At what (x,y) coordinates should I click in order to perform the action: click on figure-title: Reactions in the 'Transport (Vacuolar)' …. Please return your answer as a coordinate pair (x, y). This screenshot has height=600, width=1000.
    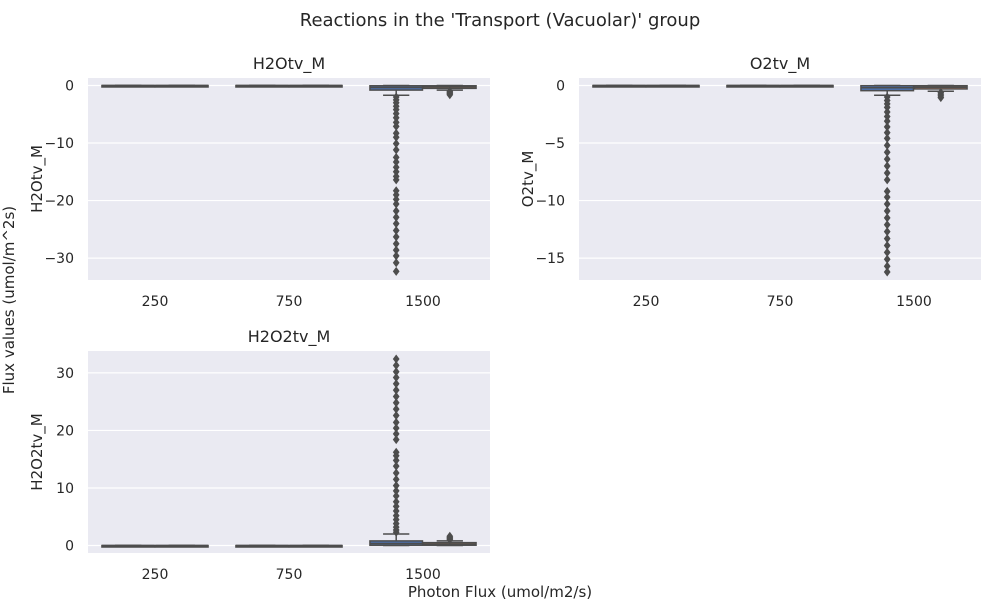
    Looking at the image, I should click on (500, 20).